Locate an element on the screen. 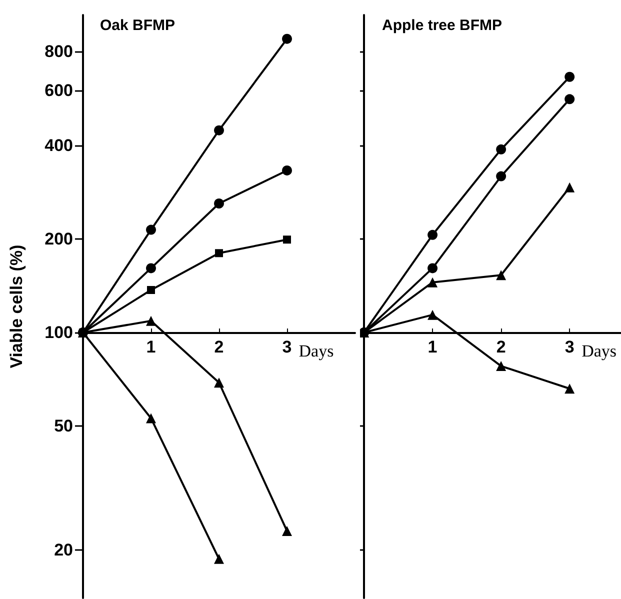 This screenshot has width=621, height=599. y-tick-label: 400 is located at coordinates (58, 145).